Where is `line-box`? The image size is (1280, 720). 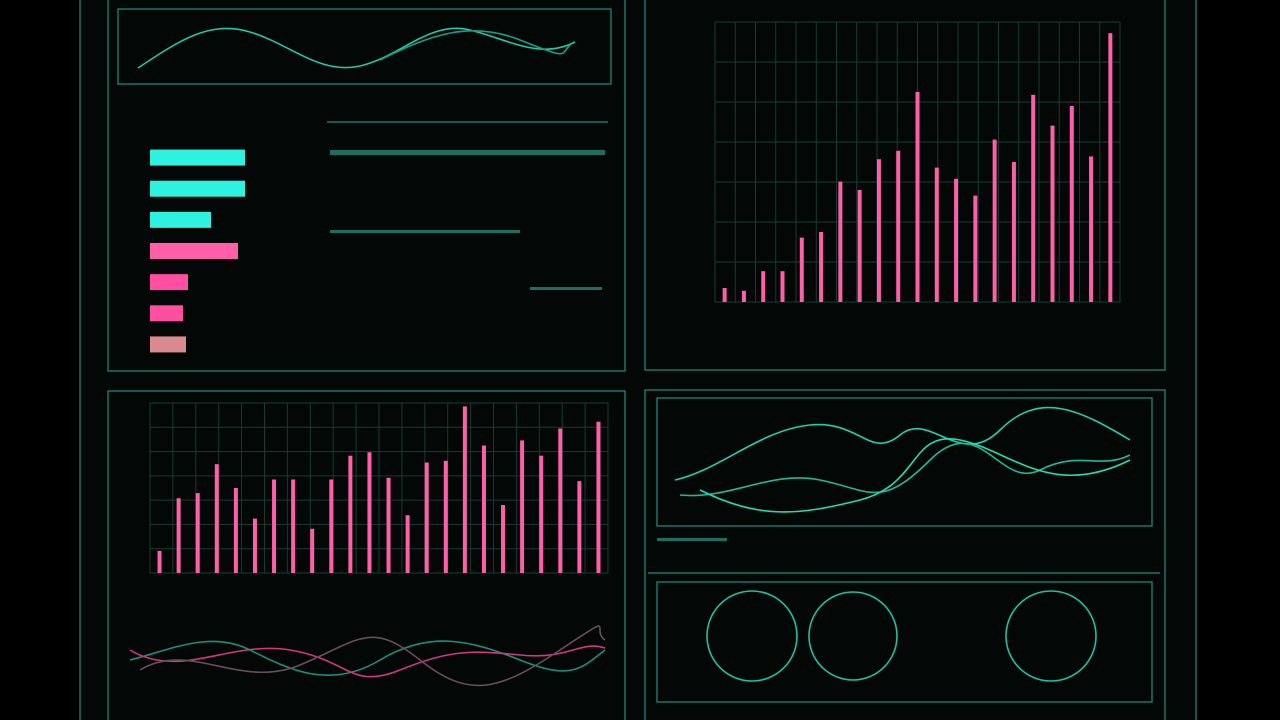 line-box is located at coordinates (904, 462).